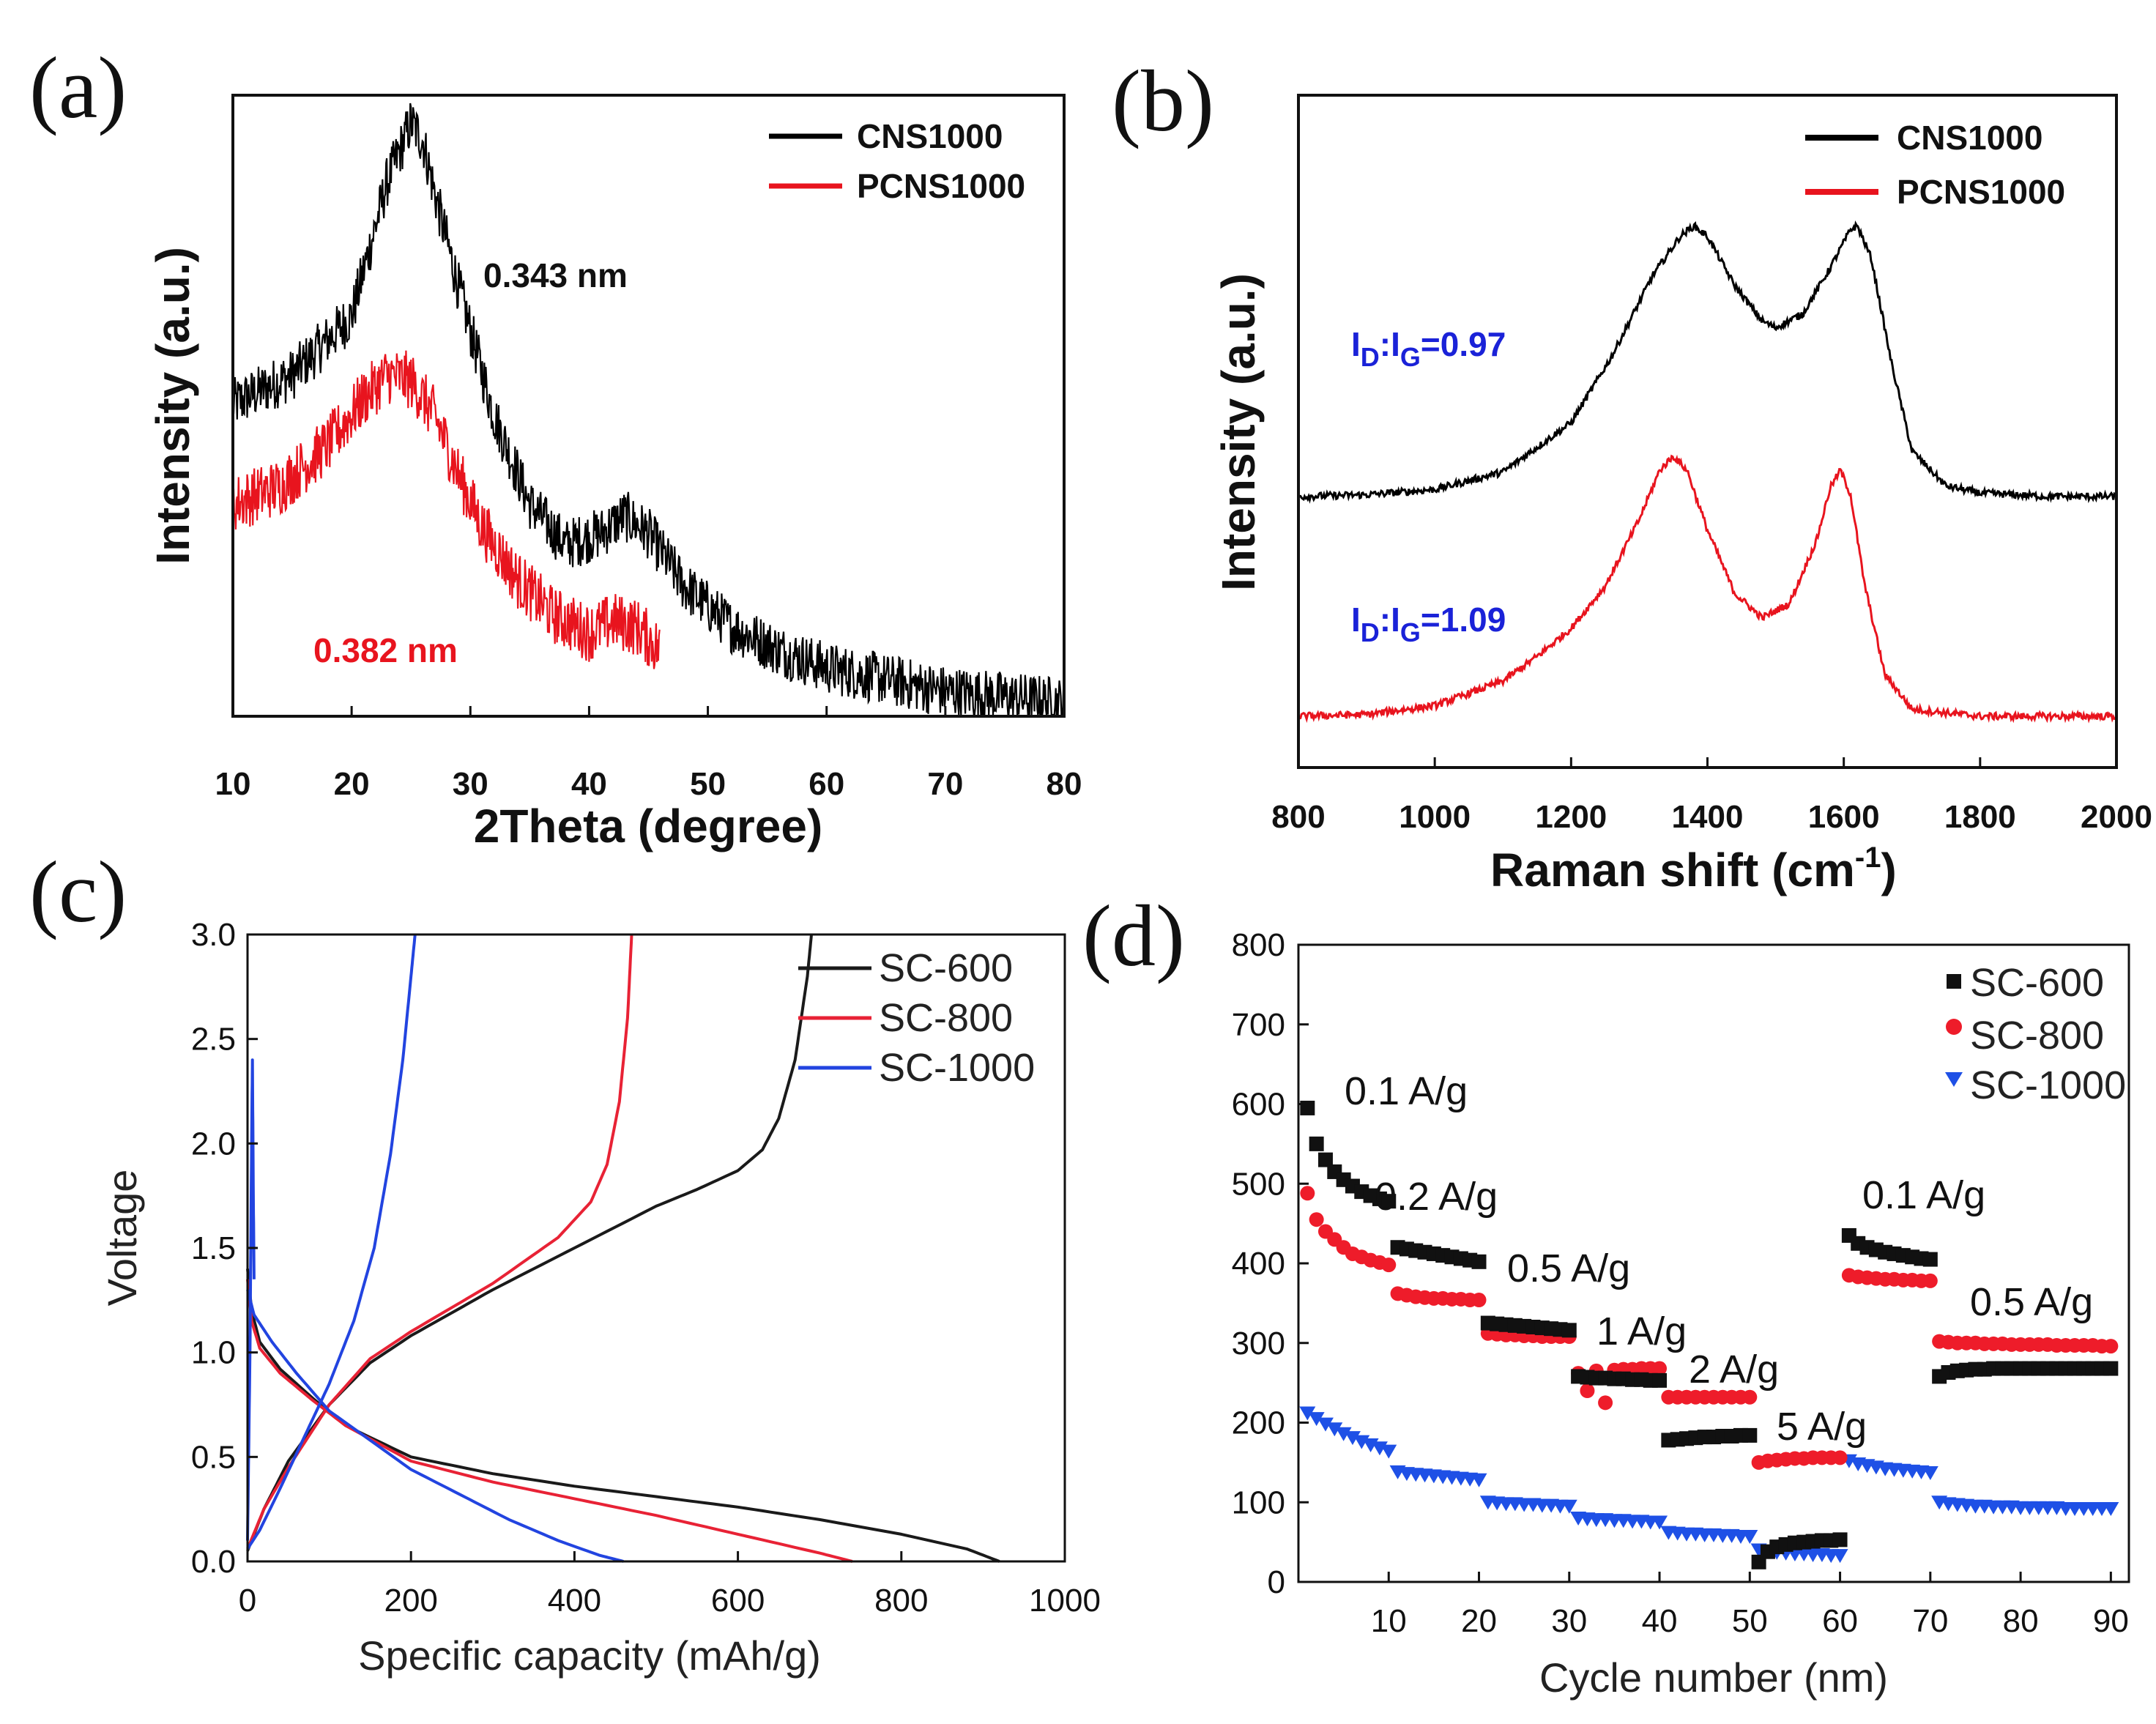  I want to click on panel-d-y-tick-label-100: 100, so click(1258, 1502).